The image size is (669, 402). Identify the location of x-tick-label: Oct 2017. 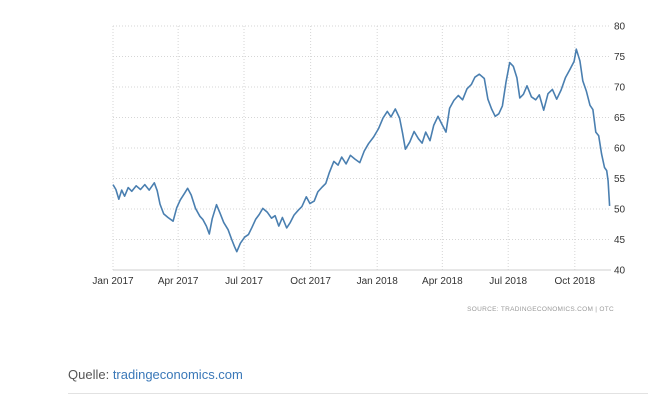
(310, 281).